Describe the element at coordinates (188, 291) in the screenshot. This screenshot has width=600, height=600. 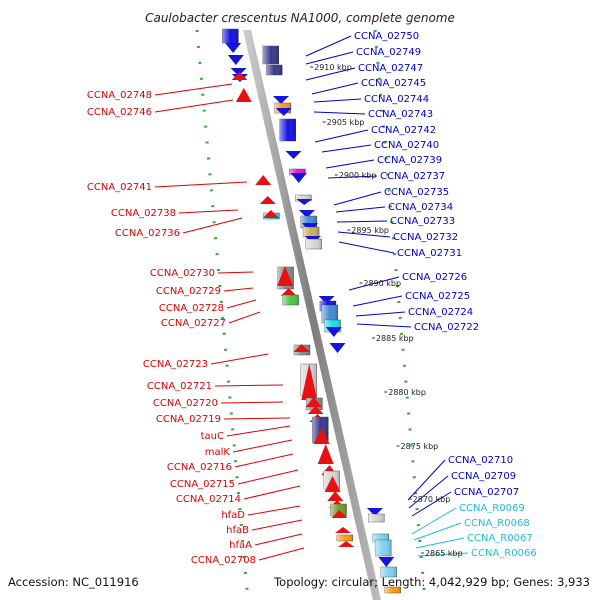
I see `left_labels-label-6: CCNA_02729` at that location.